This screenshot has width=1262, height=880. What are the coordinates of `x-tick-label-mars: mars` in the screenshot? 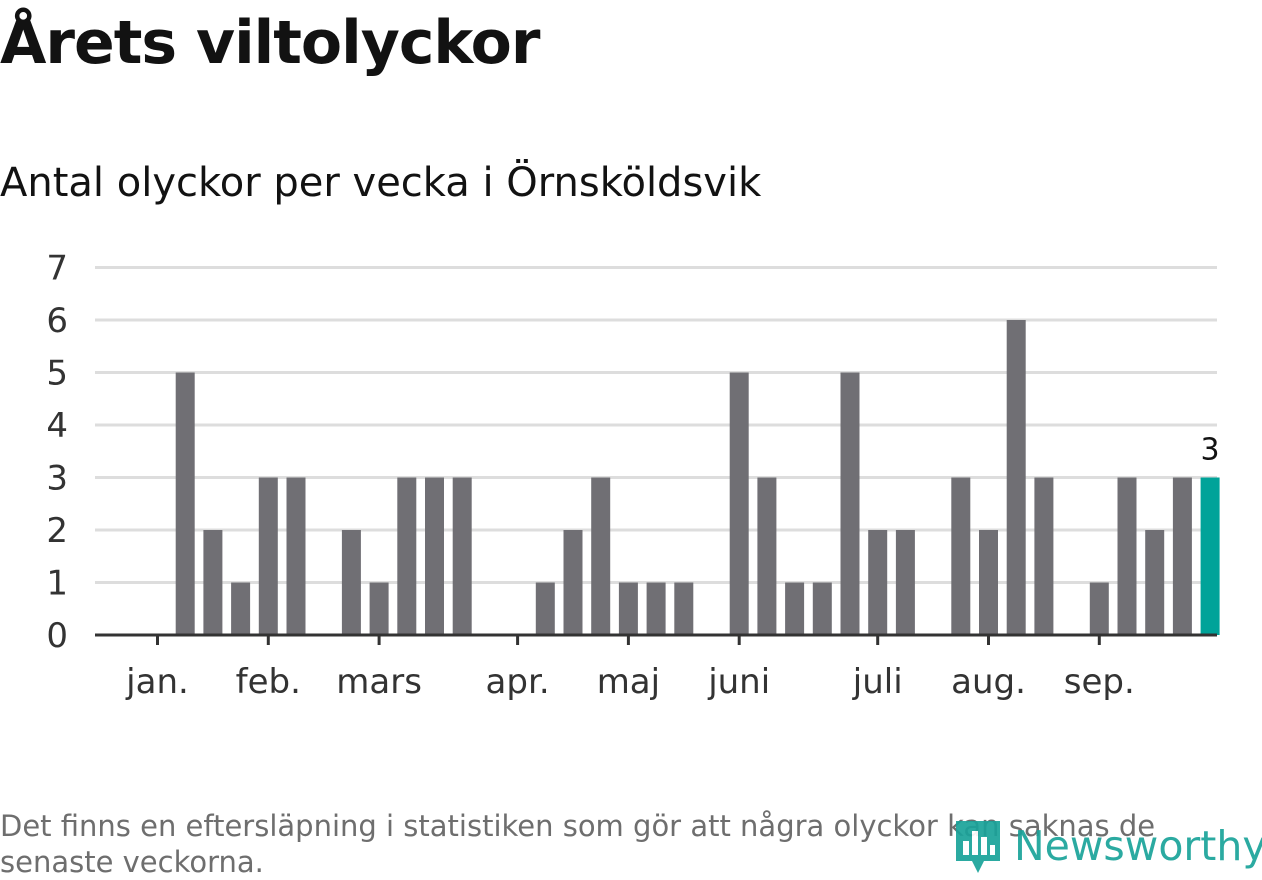 It's located at (379, 682).